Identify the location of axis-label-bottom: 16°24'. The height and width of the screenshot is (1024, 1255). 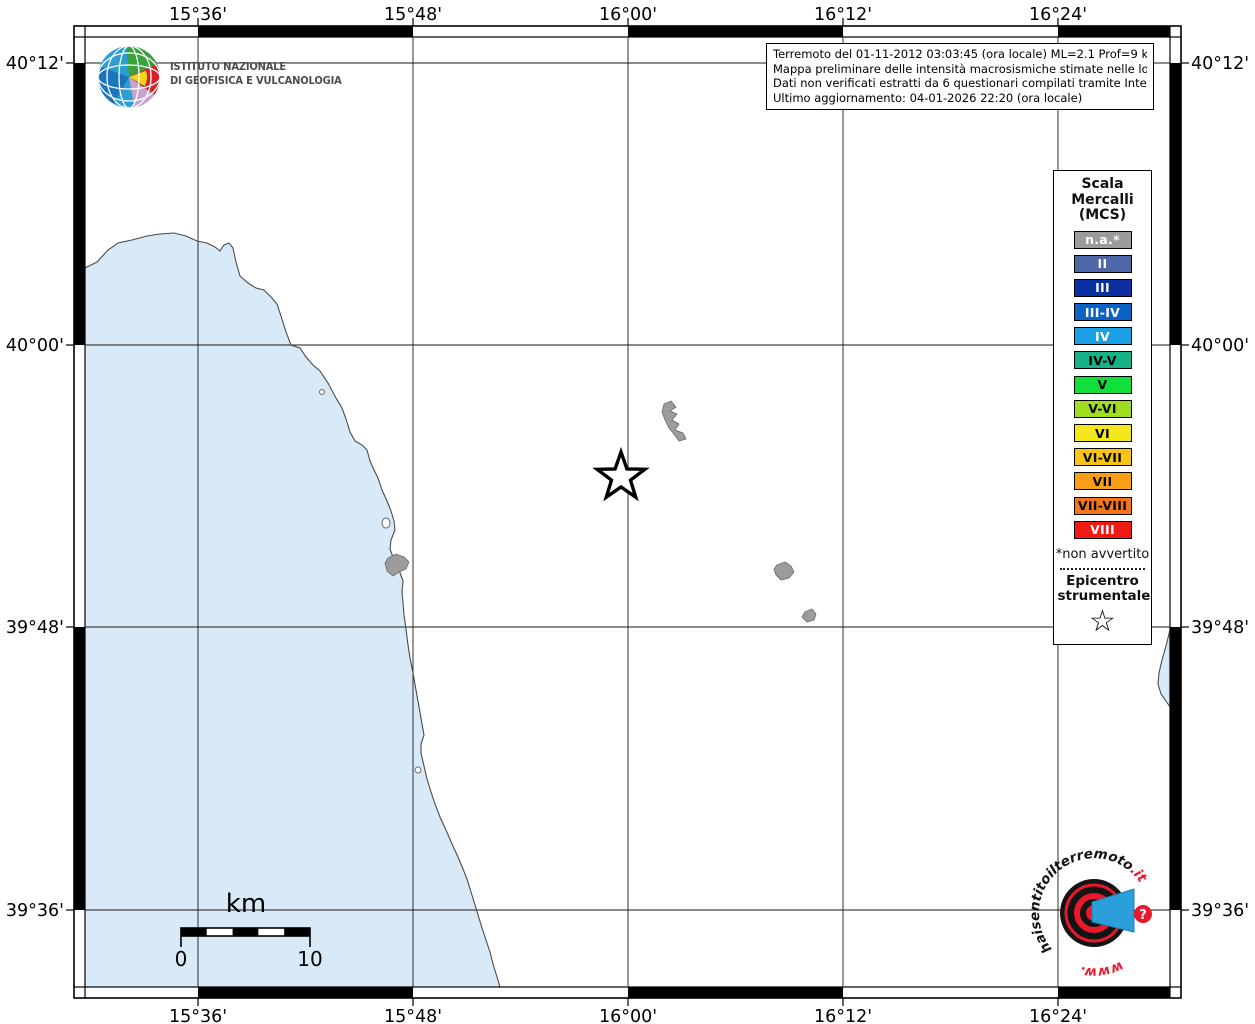
(1058, 1015).